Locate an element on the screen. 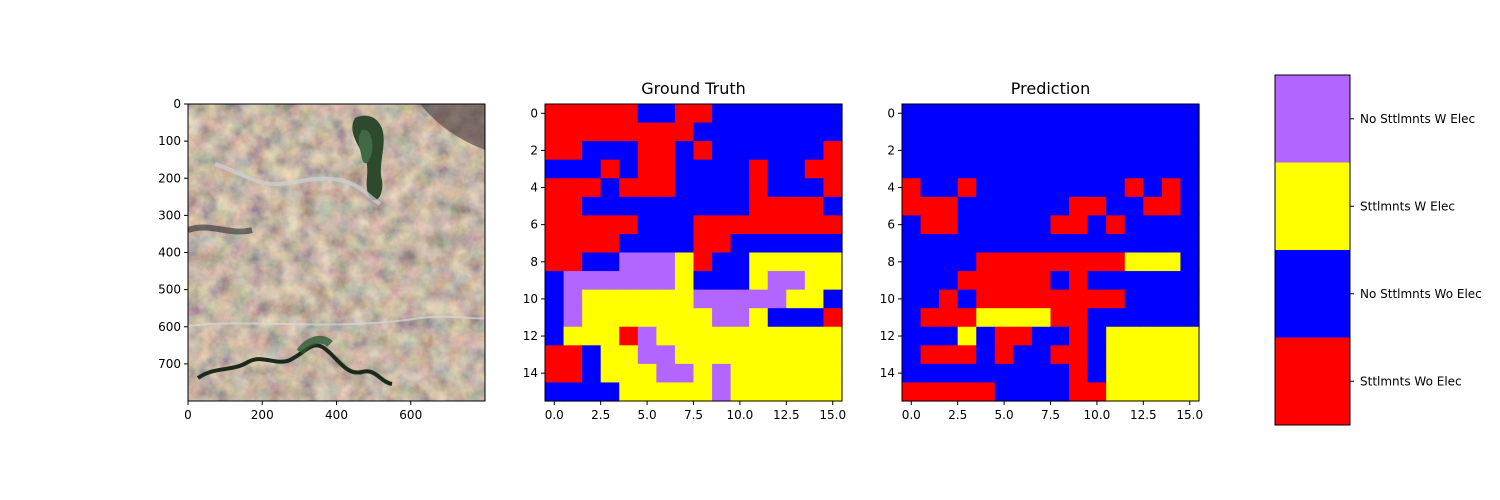 The image size is (1500, 500). legend-swatch is located at coordinates (1312, 119).